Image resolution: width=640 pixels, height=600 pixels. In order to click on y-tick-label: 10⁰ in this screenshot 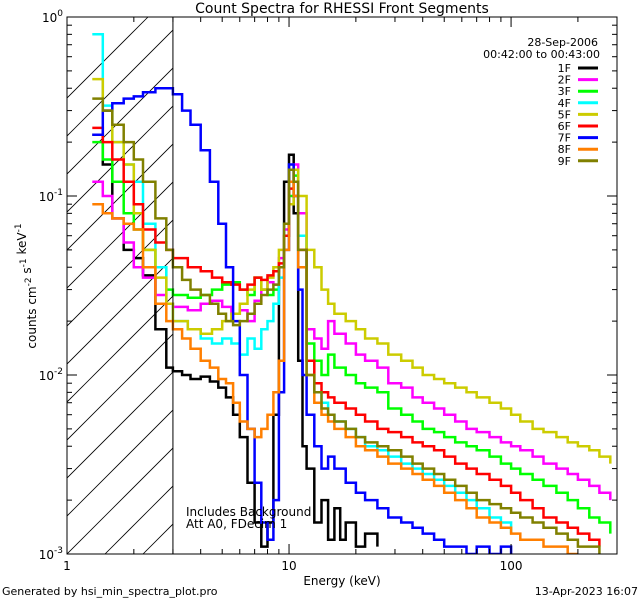, I will do `click(52, 17)`.